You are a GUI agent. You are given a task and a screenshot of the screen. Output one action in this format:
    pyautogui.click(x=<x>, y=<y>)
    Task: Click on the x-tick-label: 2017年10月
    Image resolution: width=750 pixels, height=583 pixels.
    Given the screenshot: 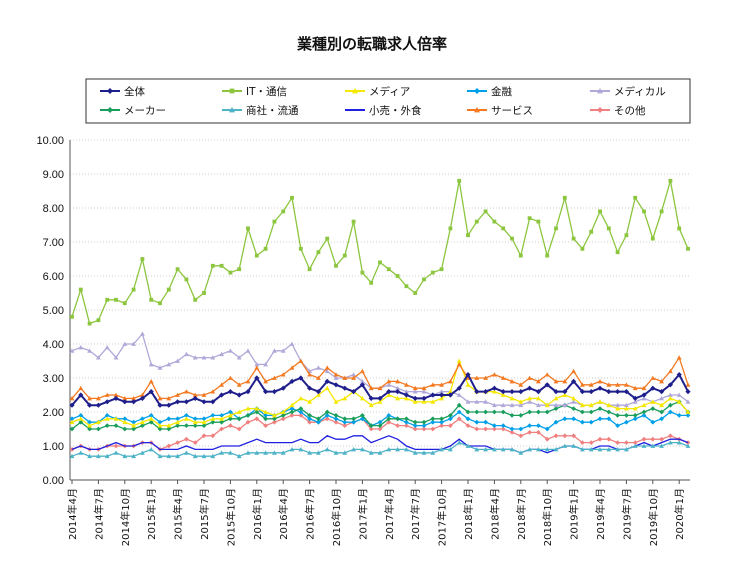 What is the action you would take?
    pyautogui.click(x=442, y=517)
    